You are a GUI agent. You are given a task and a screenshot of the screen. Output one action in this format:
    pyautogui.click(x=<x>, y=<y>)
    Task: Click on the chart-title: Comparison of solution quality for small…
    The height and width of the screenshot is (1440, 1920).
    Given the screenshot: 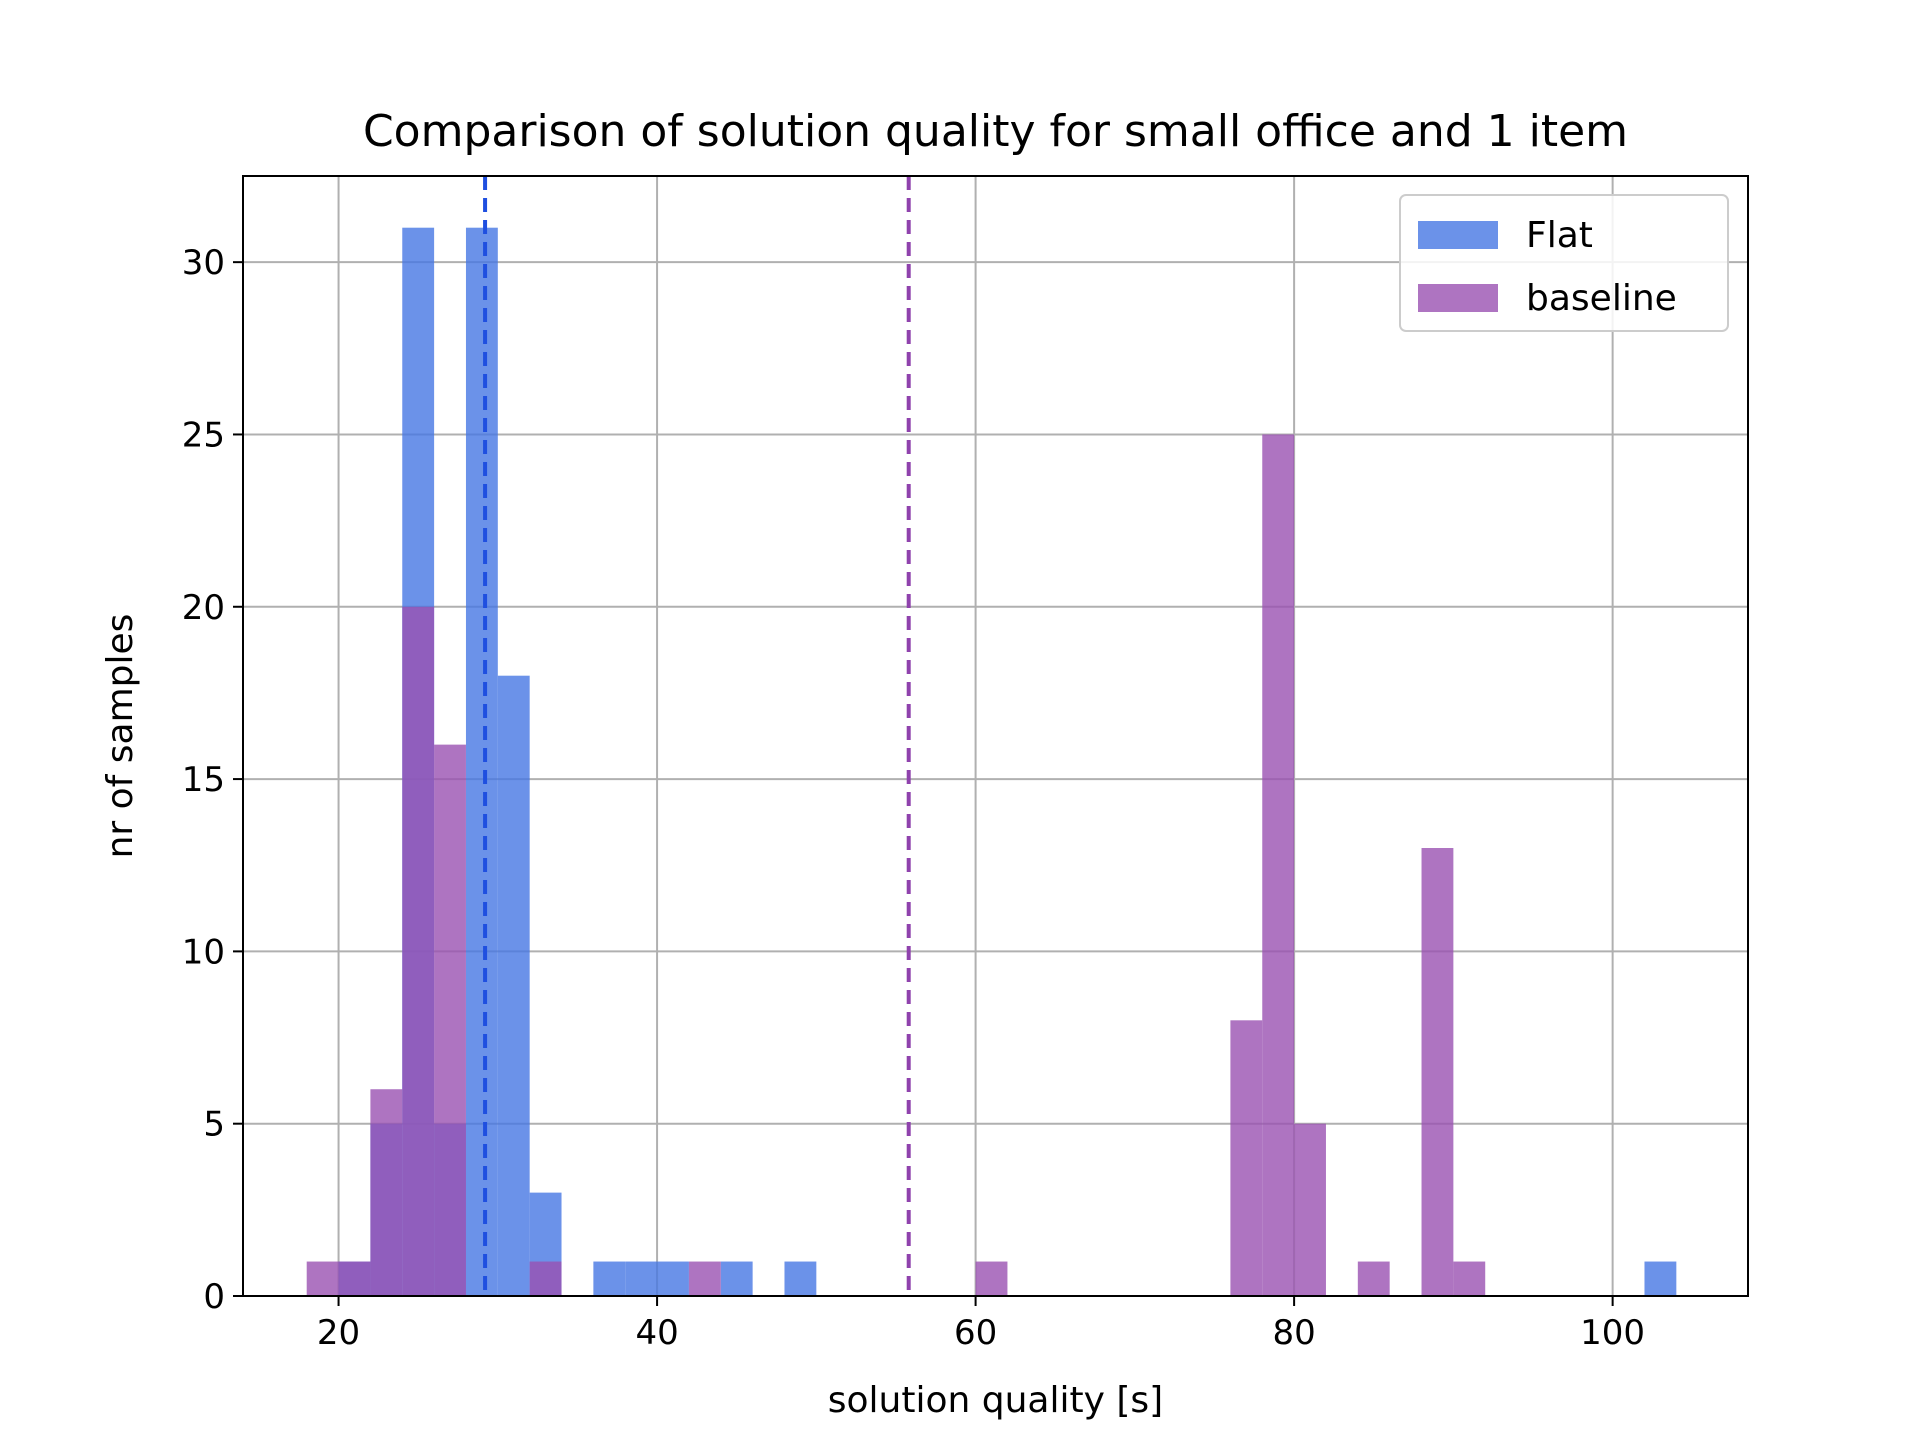 What is the action you would take?
    pyautogui.click(x=995, y=131)
    